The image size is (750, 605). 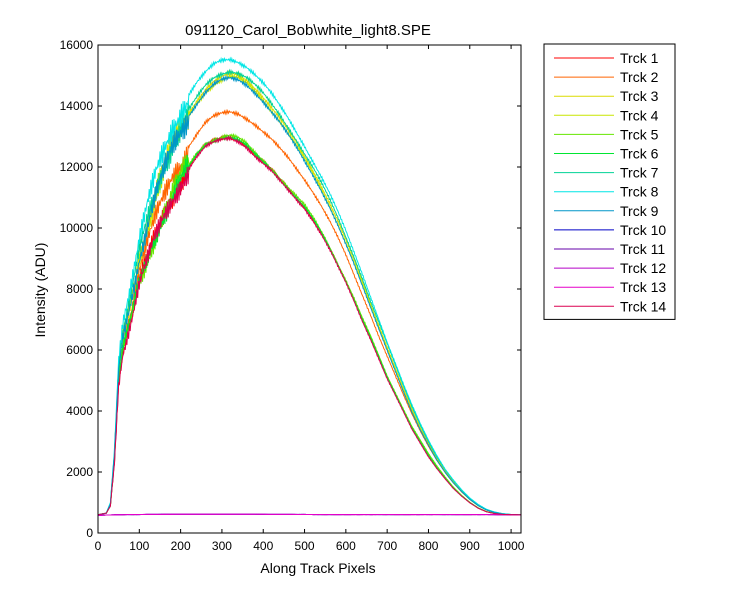 What do you see at coordinates (639, 134) in the screenshot?
I see `legend-entry: Trck 5` at bounding box center [639, 134].